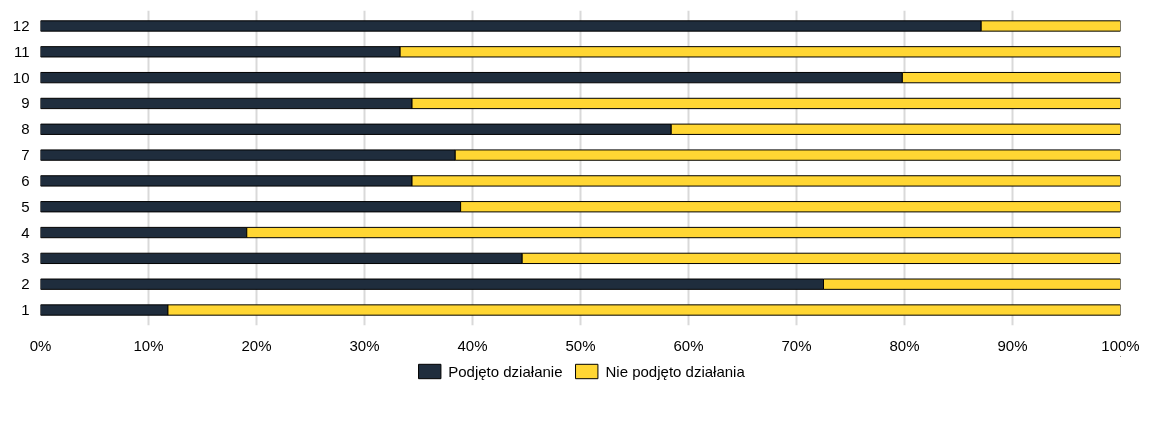 Image resolution: width=1153 pixels, height=430 pixels. Describe the element at coordinates (21, 77) in the screenshot. I see `y-tick-label: 10` at that location.